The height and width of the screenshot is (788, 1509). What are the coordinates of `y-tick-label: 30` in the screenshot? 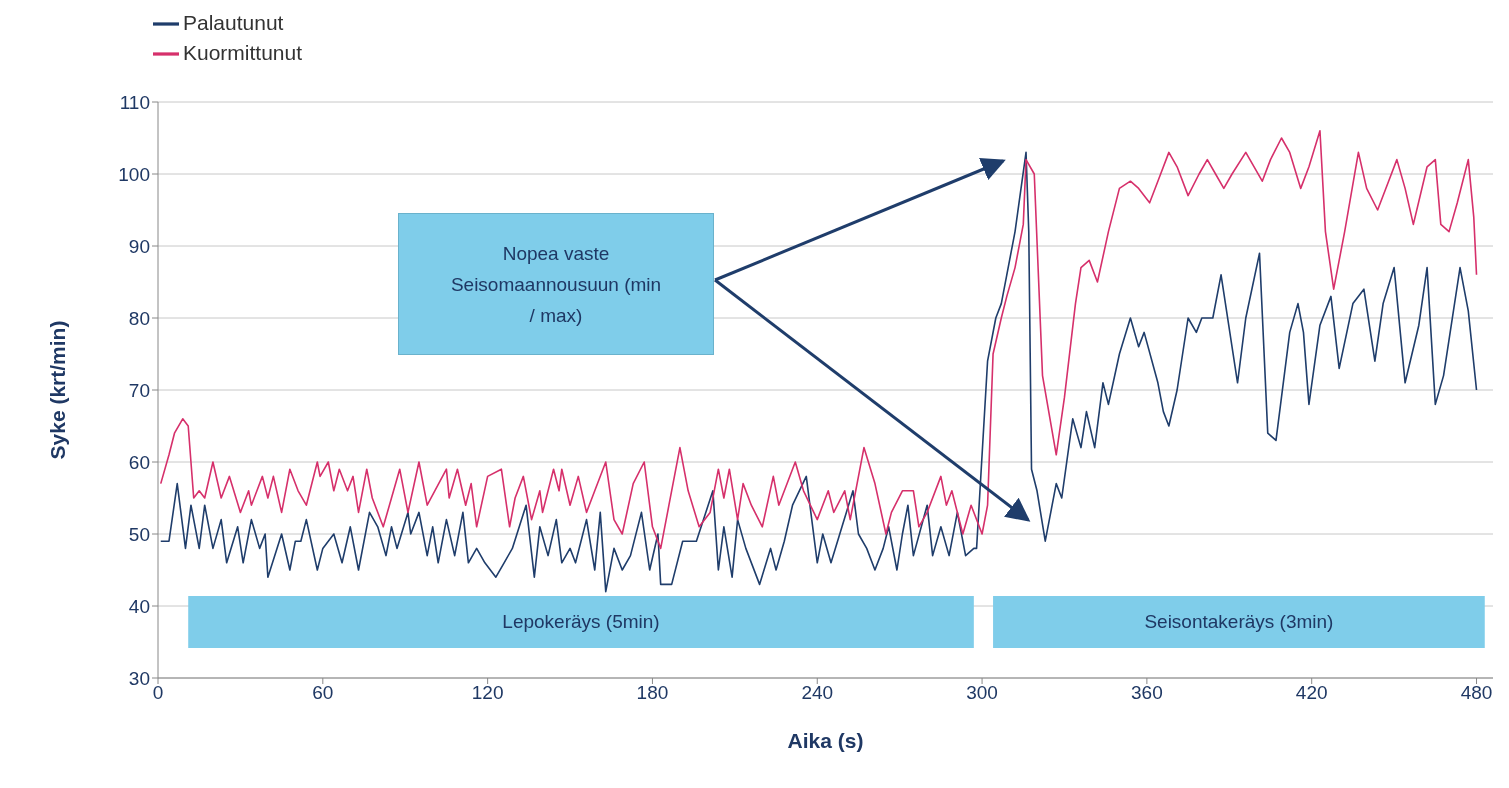 It's located at (139, 678).